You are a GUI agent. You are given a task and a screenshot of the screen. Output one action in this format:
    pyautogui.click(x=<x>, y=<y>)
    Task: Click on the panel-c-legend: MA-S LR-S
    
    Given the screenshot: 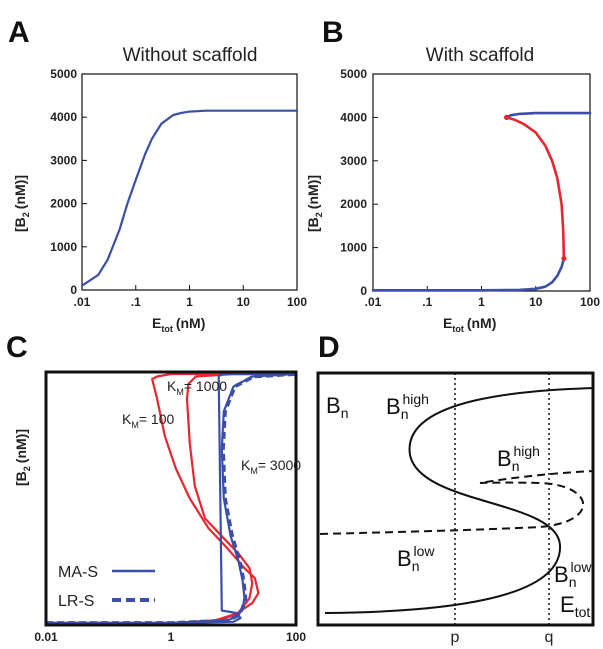 What is the action you would take?
    pyautogui.click(x=106, y=587)
    